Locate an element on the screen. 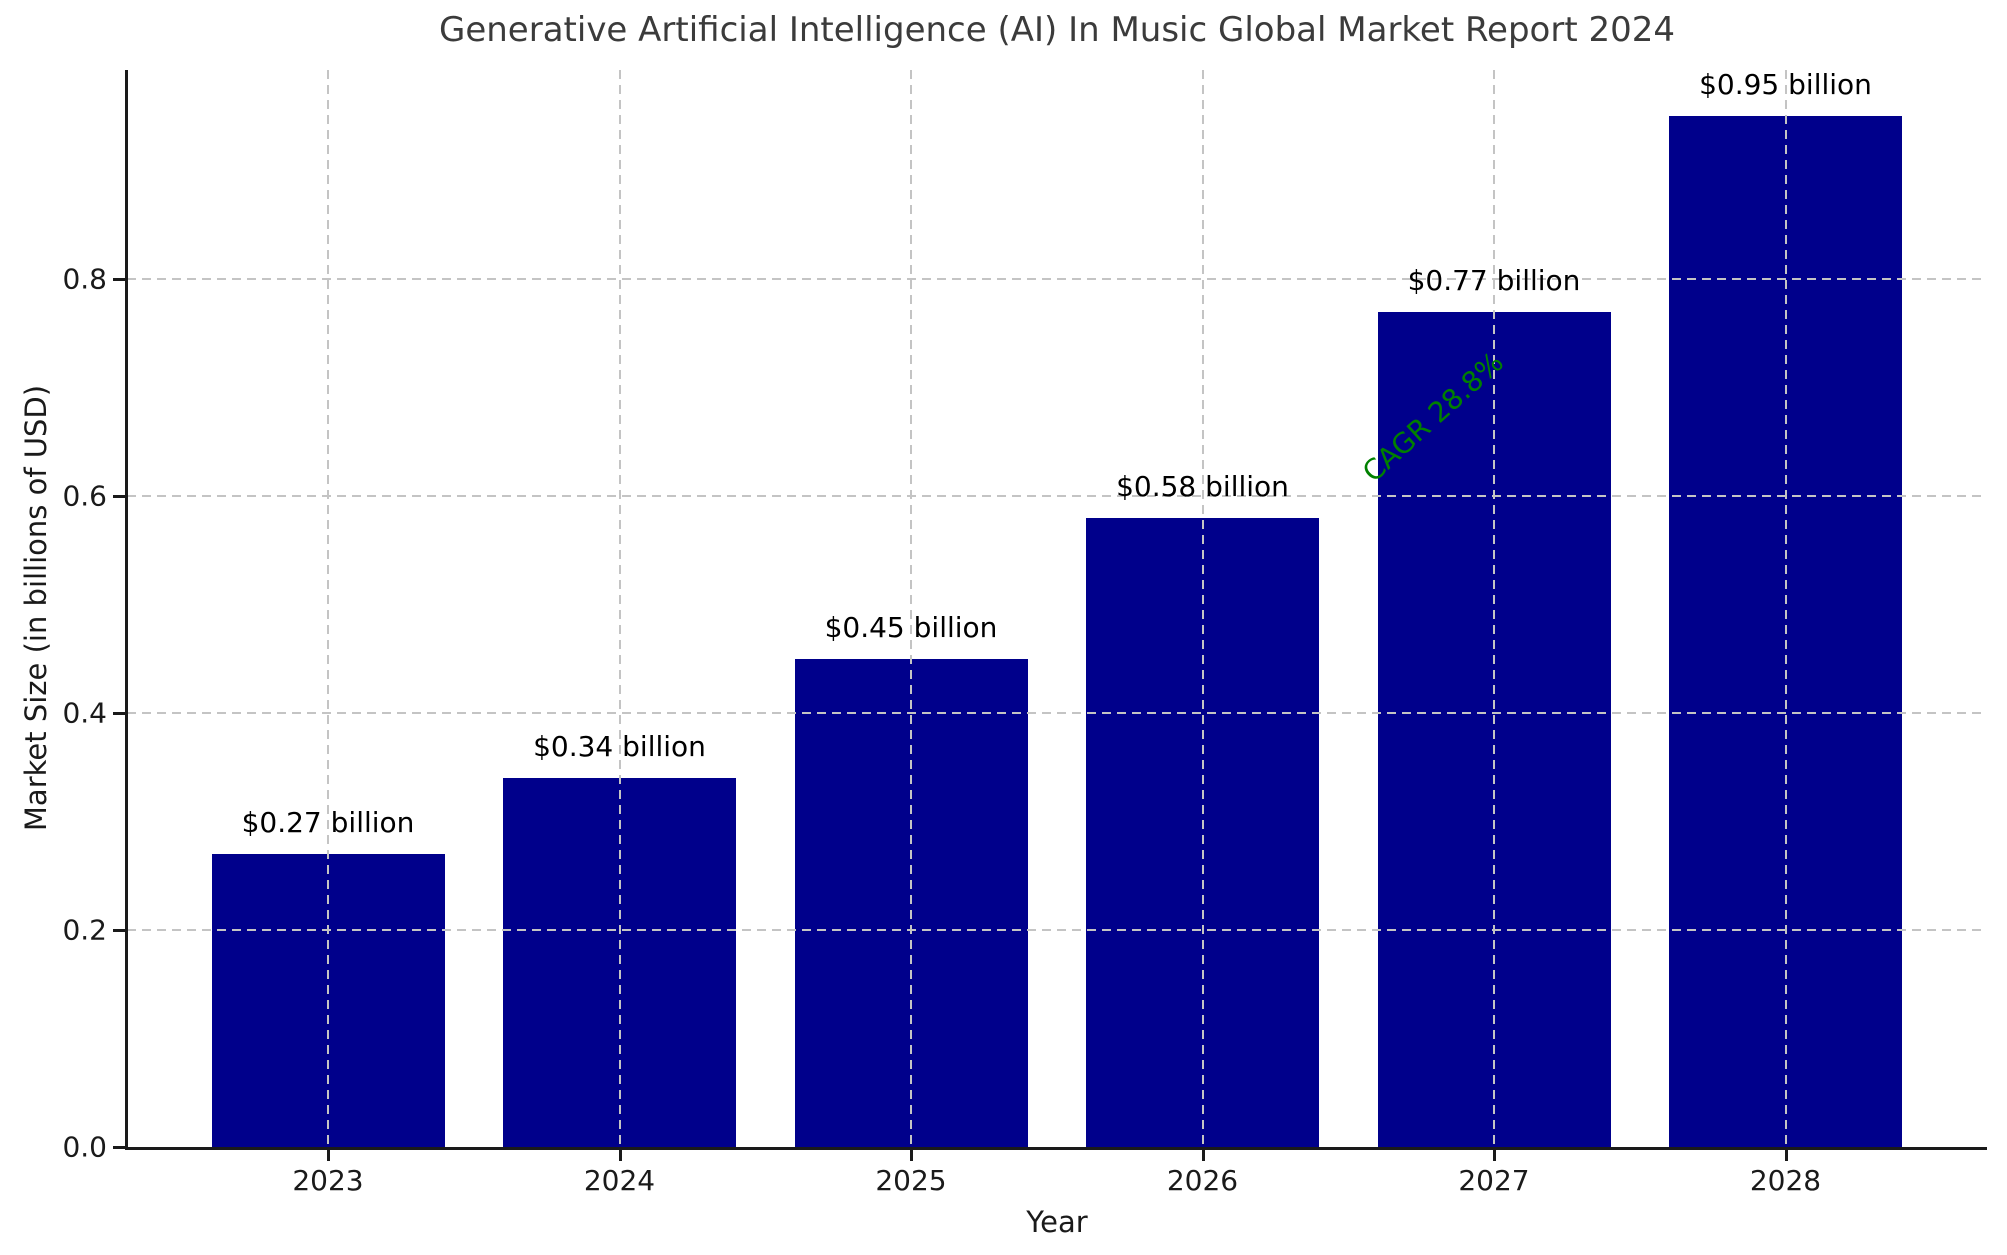 Image resolution: width=2007 pixels, height=1255 pixels. x-tick-label: 2023 is located at coordinates (328, 1180).